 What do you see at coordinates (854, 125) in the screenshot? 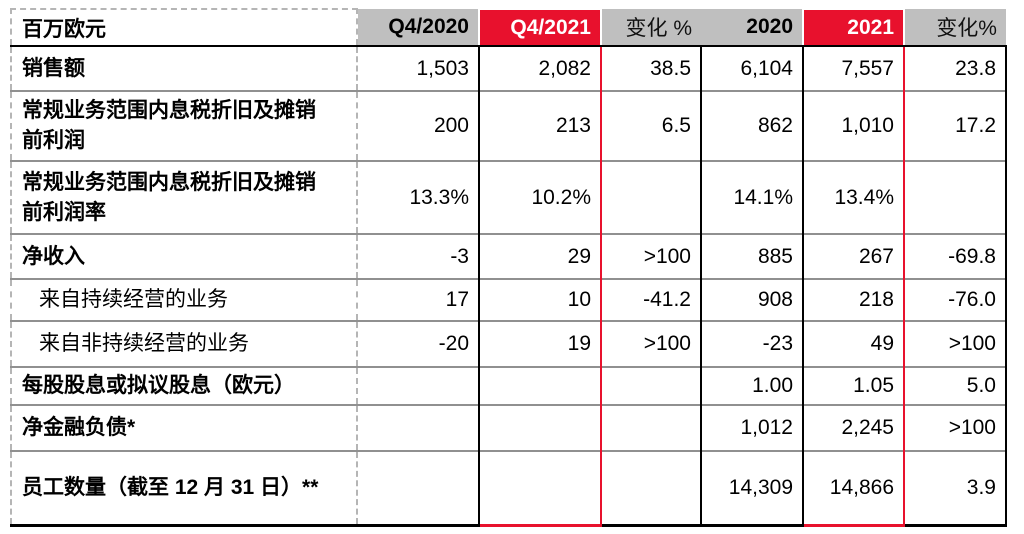
I see `cell-fy-2021: 1,010` at bounding box center [854, 125].